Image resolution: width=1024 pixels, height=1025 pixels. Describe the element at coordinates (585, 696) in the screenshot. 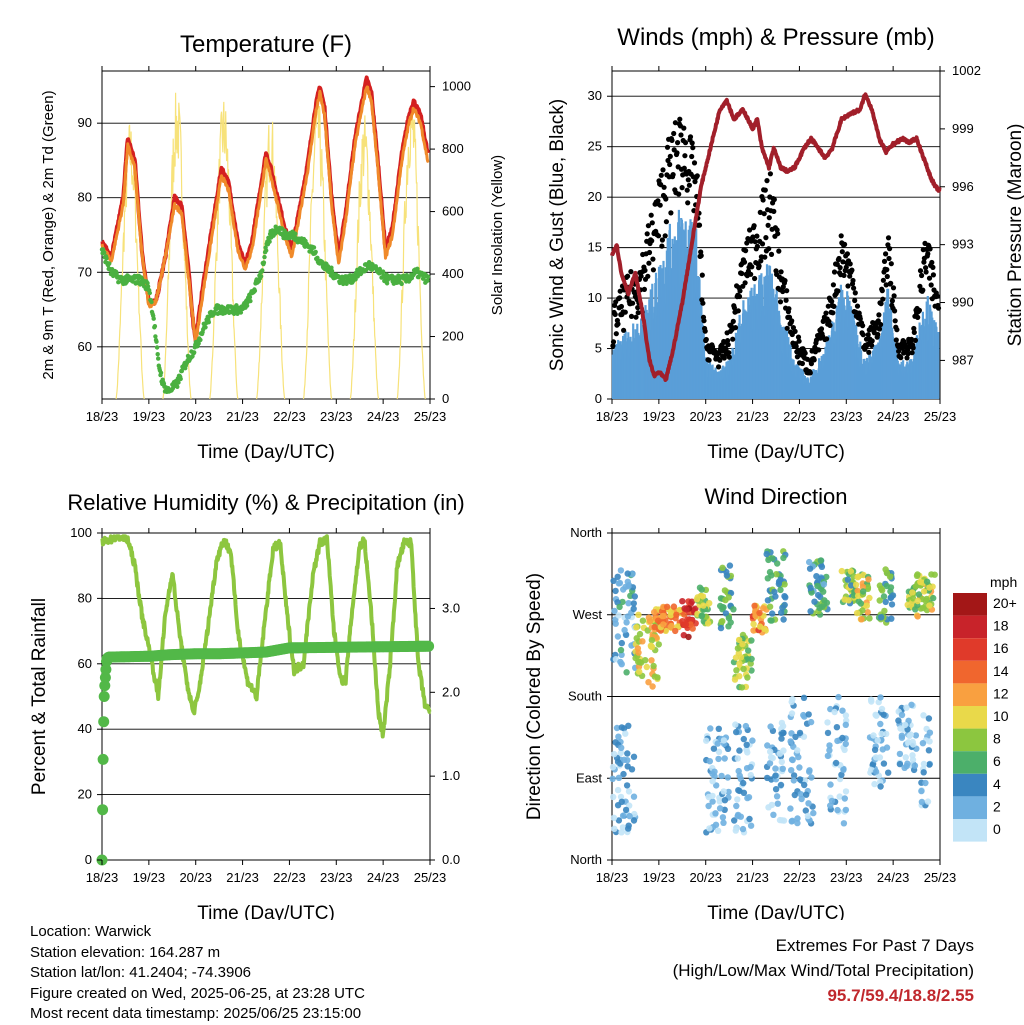

I see `y-tick-label: South` at that location.